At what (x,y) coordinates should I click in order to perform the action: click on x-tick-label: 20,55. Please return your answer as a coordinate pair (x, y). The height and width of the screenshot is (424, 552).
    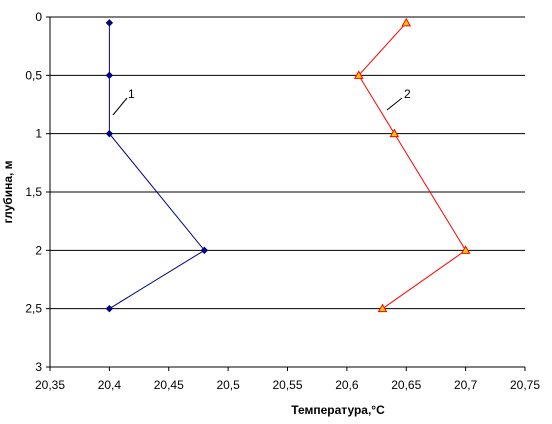
    Looking at the image, I should click on (287, 385).